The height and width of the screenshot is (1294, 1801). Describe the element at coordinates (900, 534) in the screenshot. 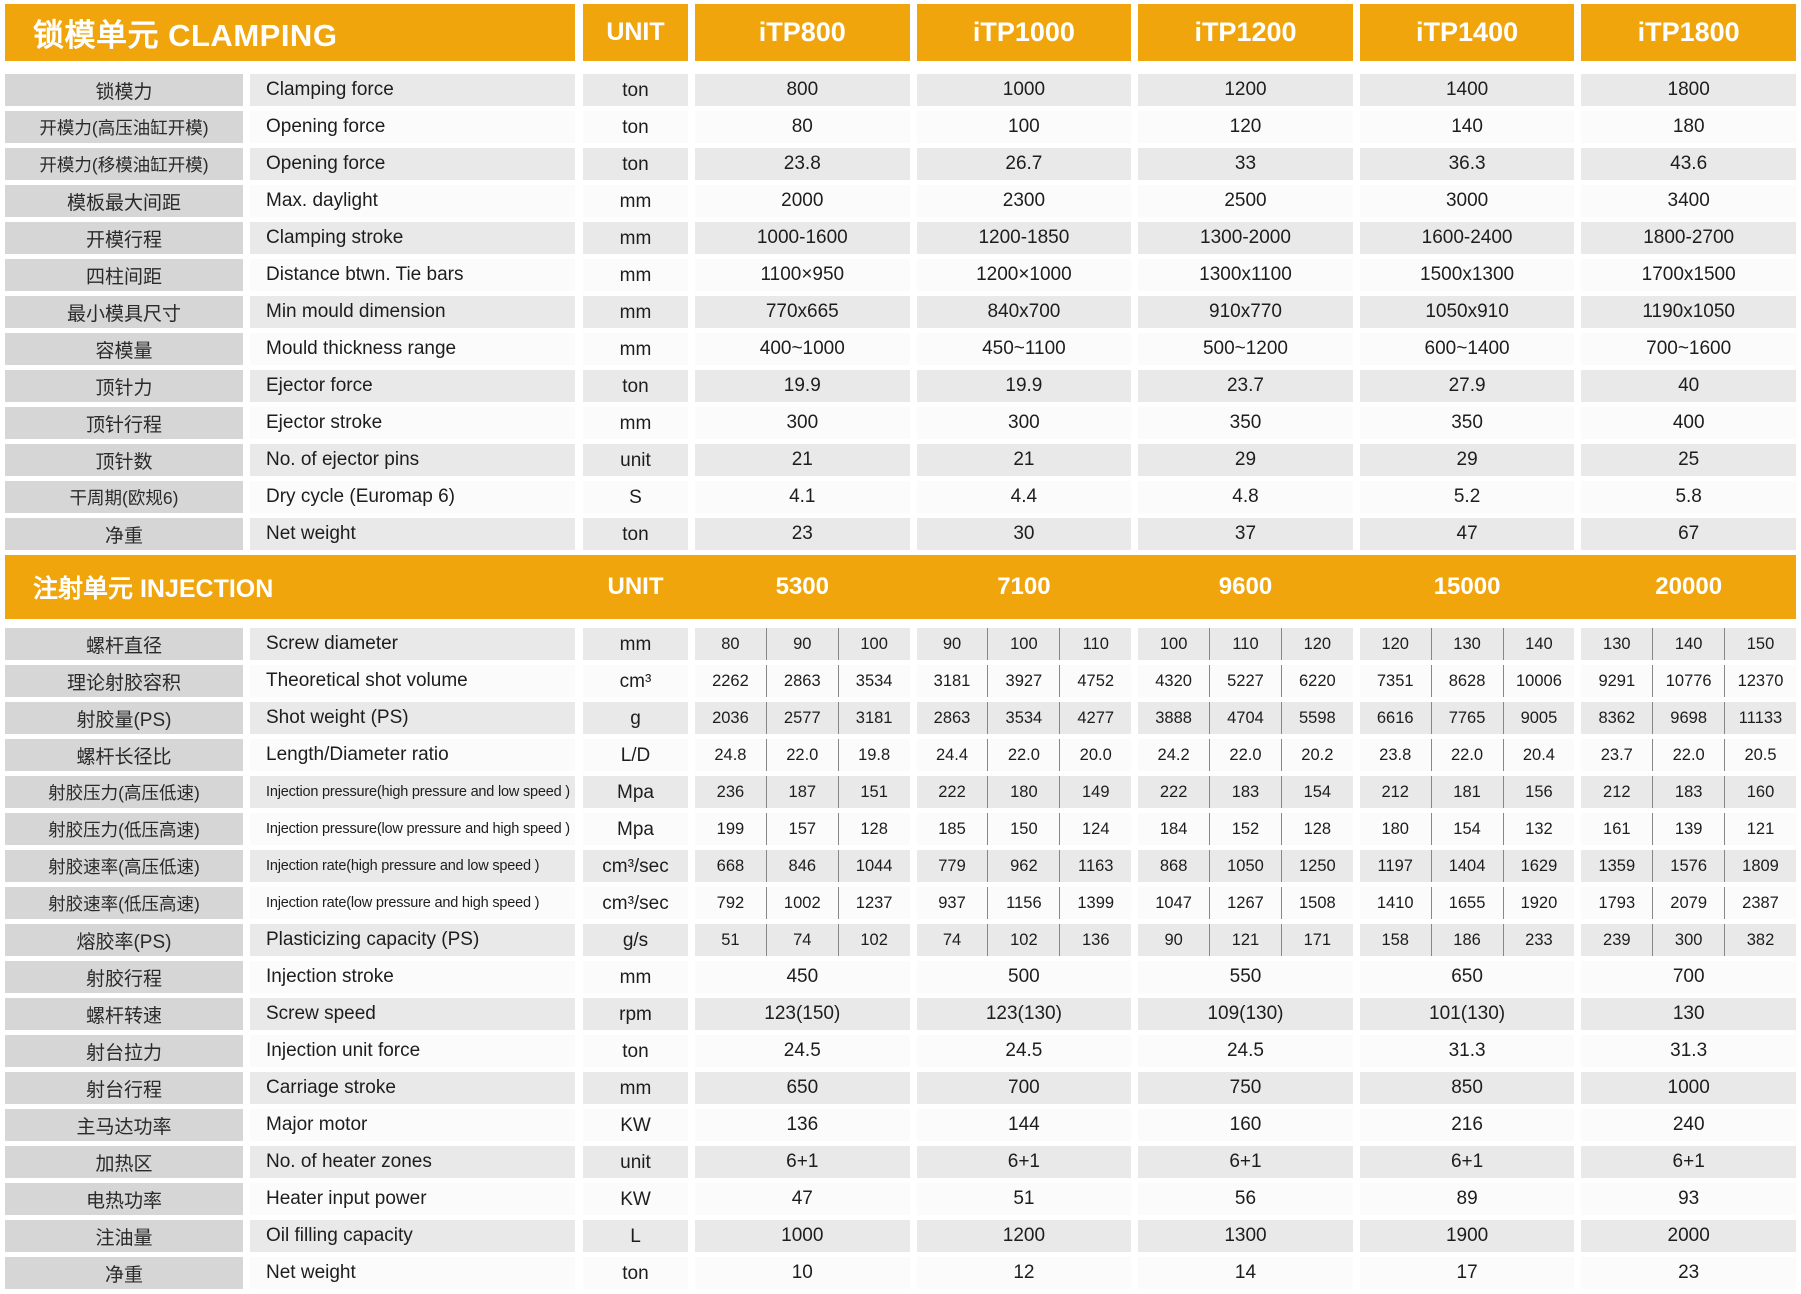

I see `clamping-row: 净重 Net weight ton 23 30 37 47 67` at that location.